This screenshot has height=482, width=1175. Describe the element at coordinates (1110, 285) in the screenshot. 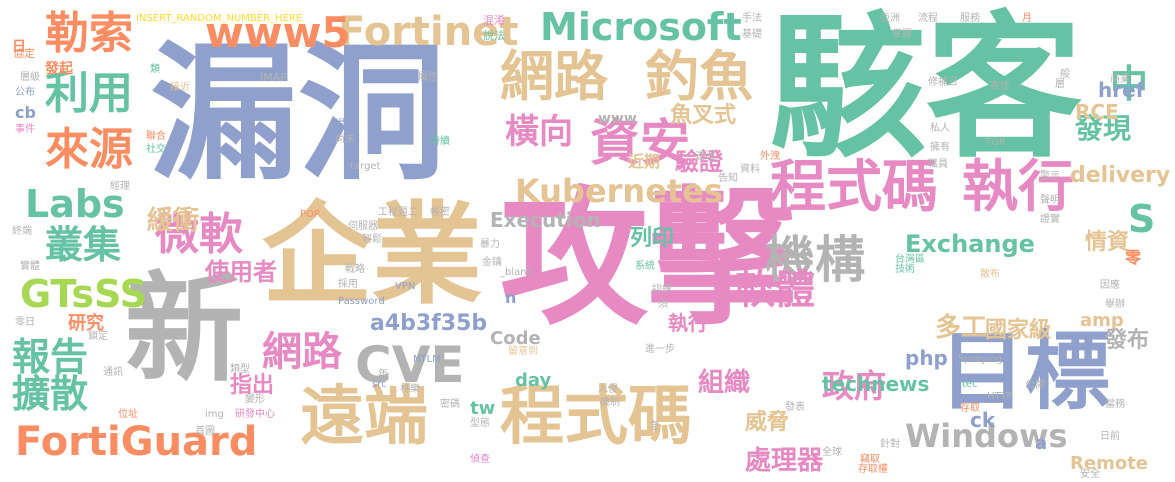

I see `word-cloud-word: 因應` at that location.